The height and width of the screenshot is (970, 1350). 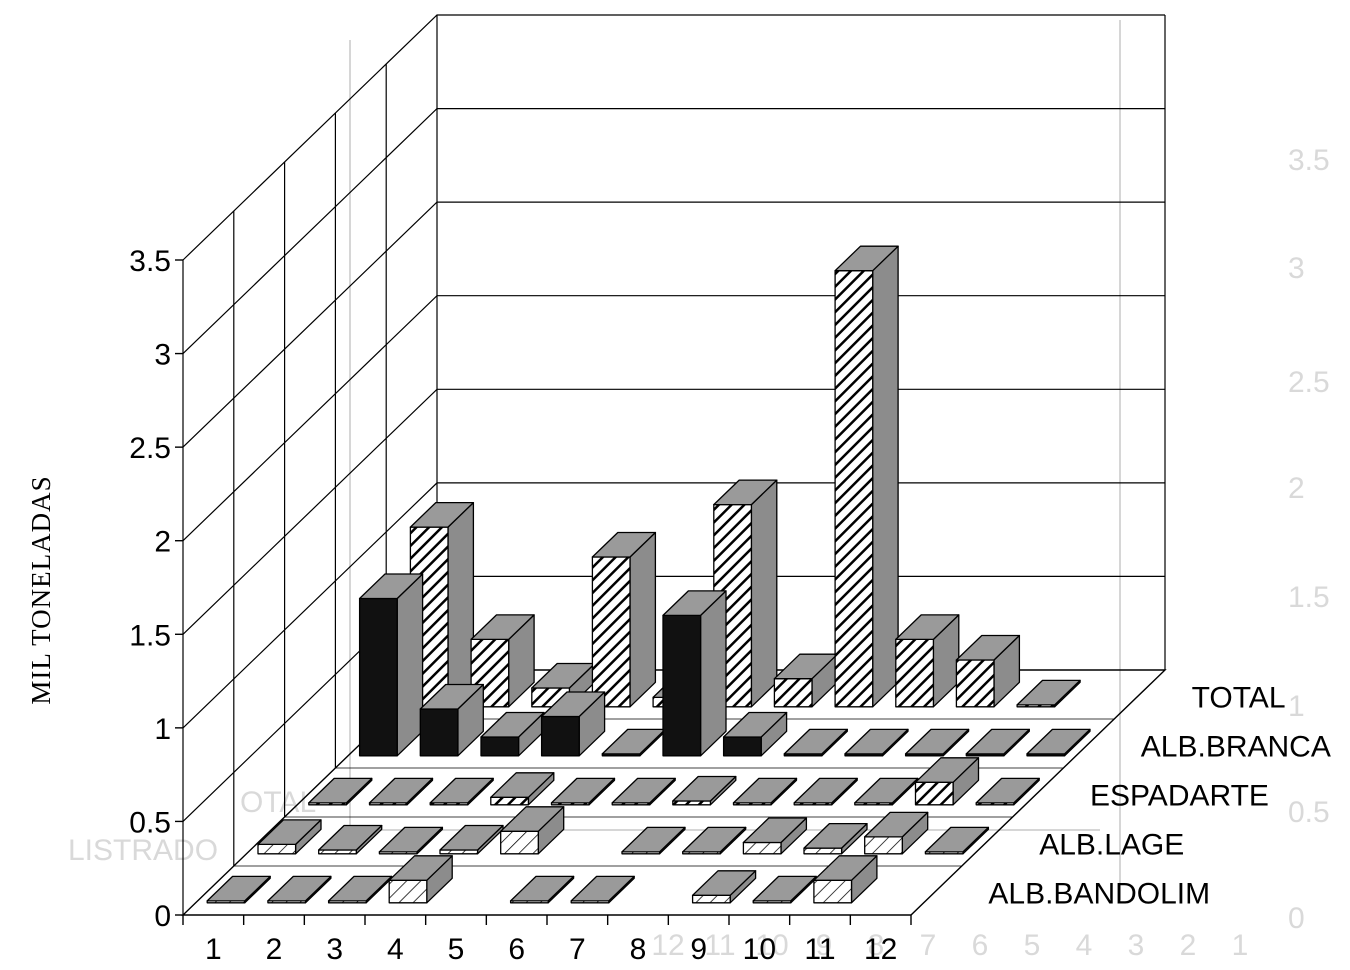 I want to click on x-tick-label: 8, so click(x=638, y=949).